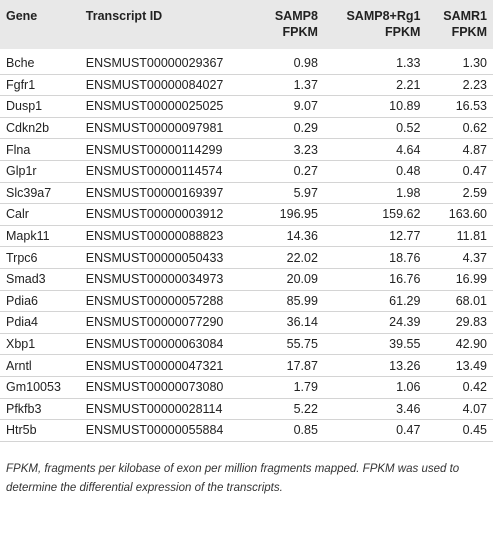 Image resolution: width=493 pixels, height=536 pixels. I want to click on table-row: Pdia6 ENSMUST00000057288 85.99 61.29 68.01, so click(246, 301).